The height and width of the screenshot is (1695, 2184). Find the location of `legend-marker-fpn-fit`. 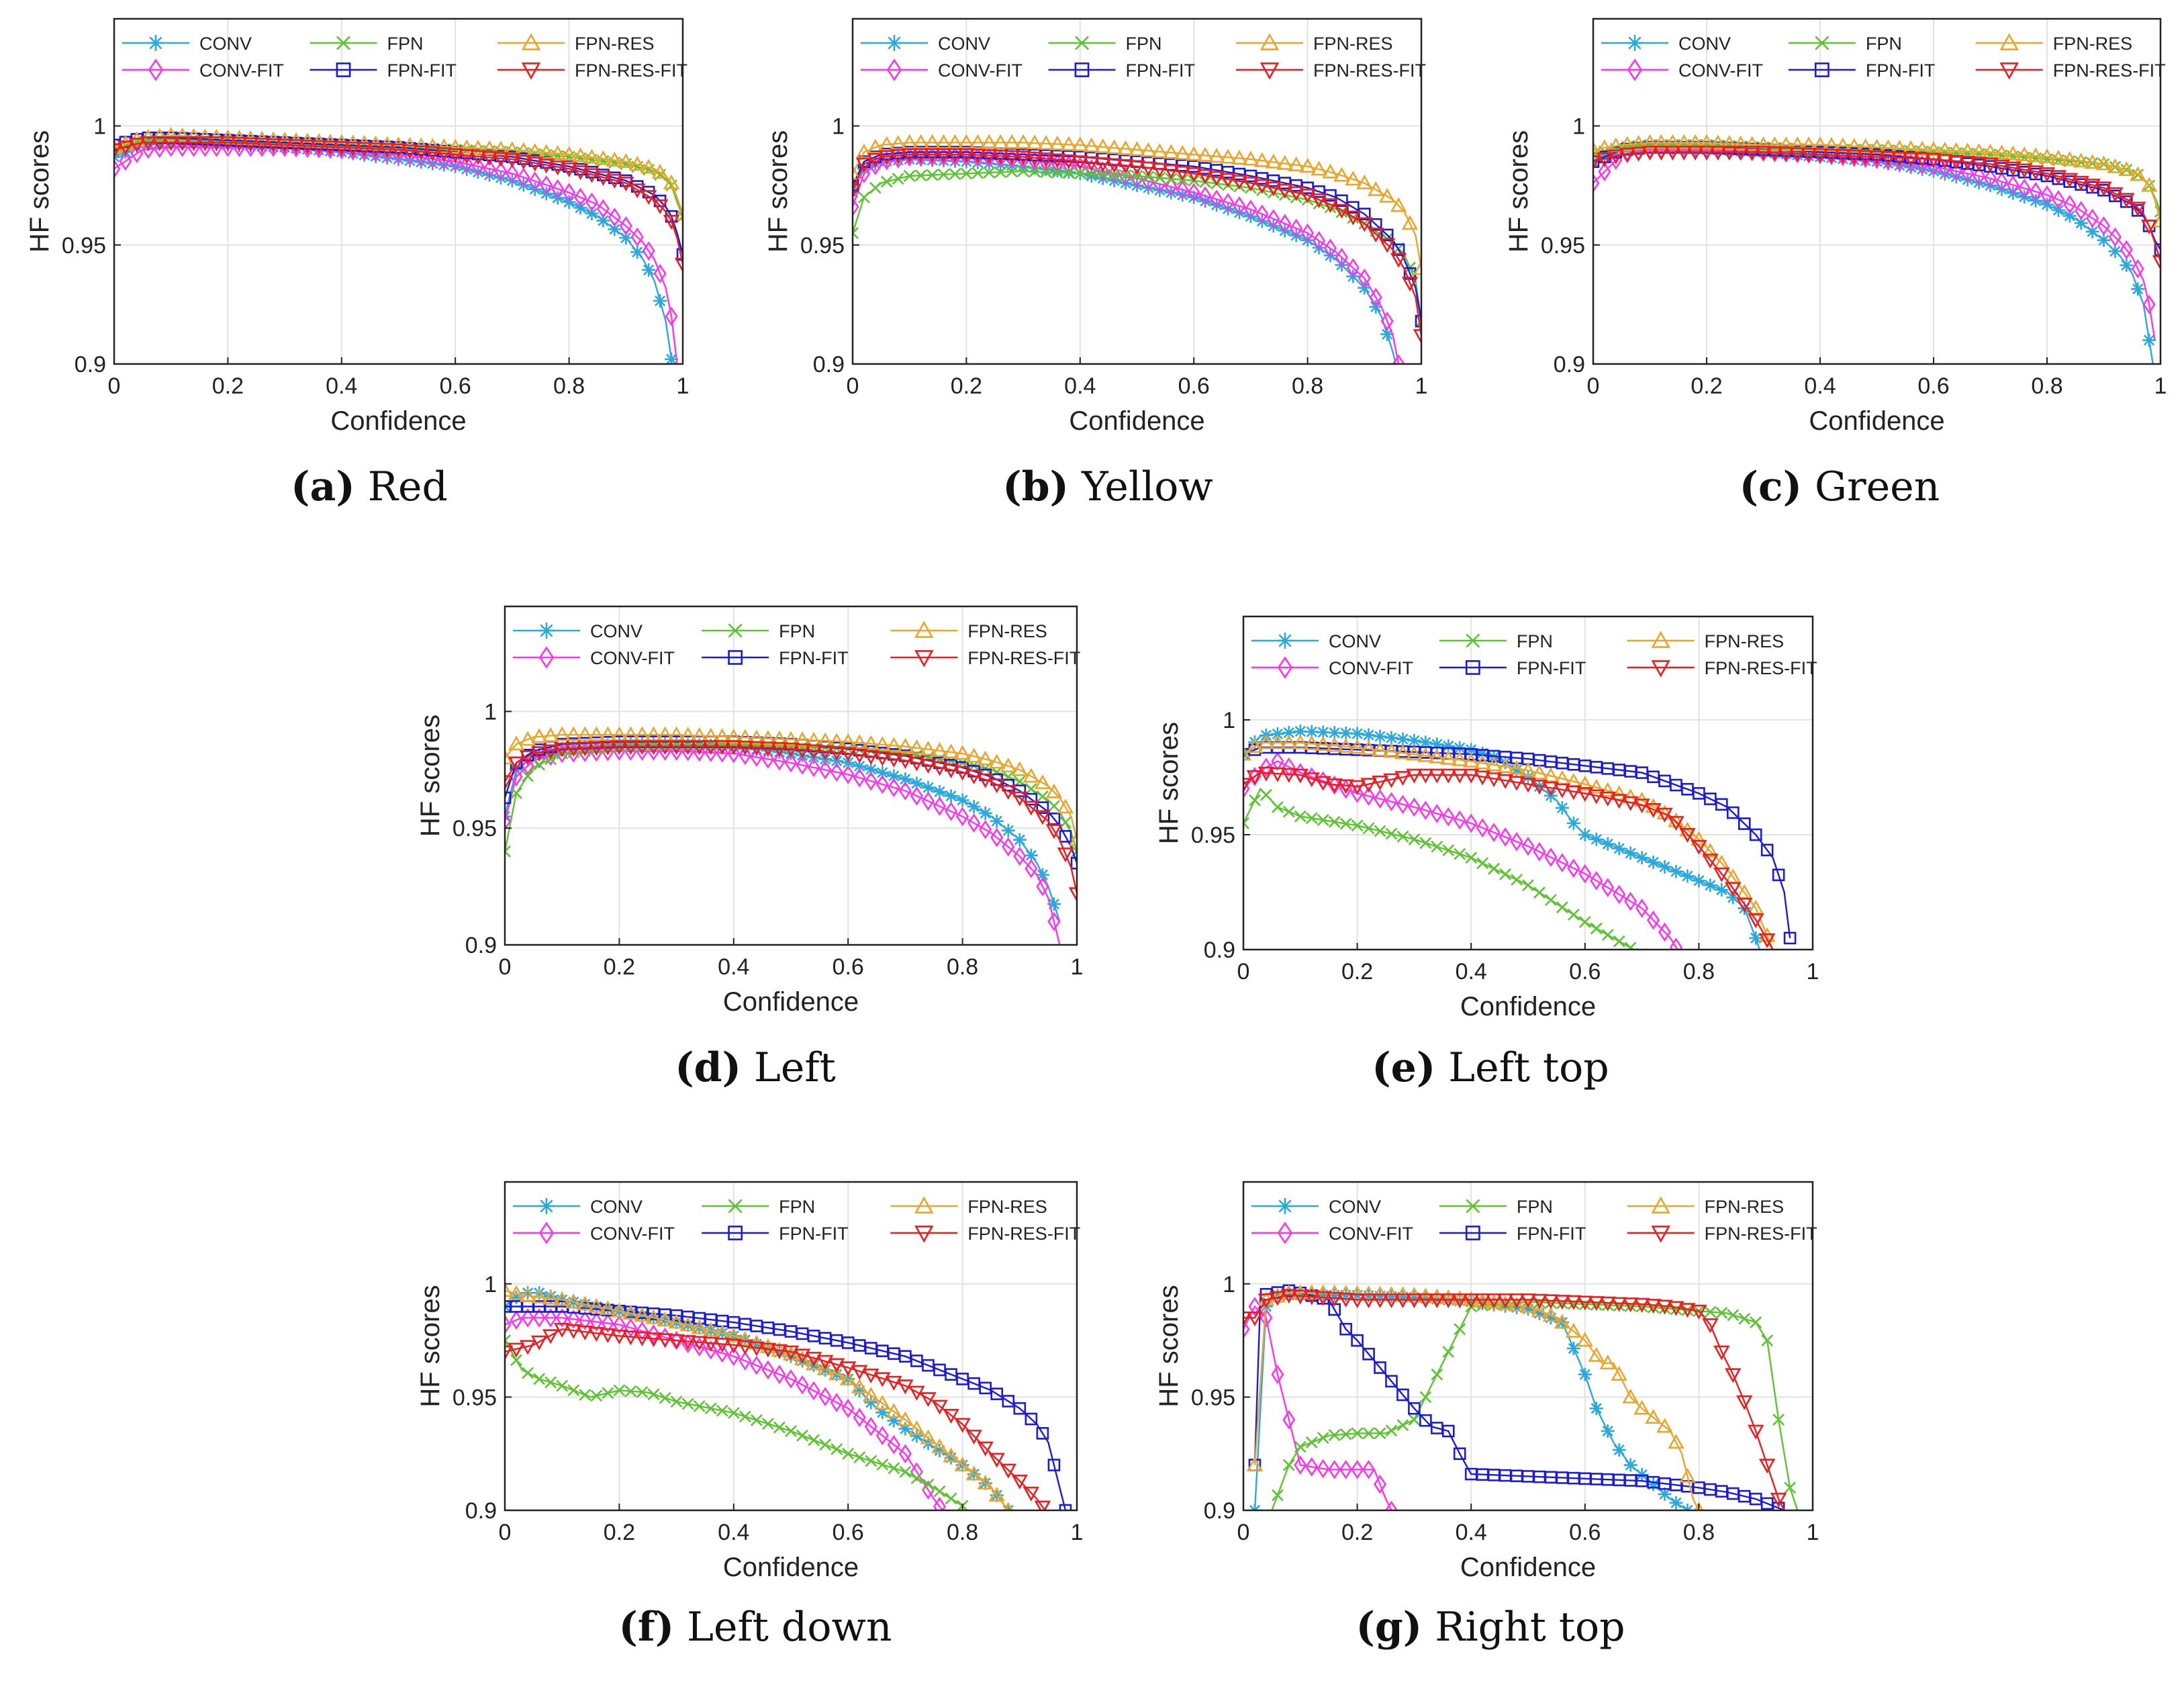

legend-marker-fpn-fit is located at coordinates (1082, 69).